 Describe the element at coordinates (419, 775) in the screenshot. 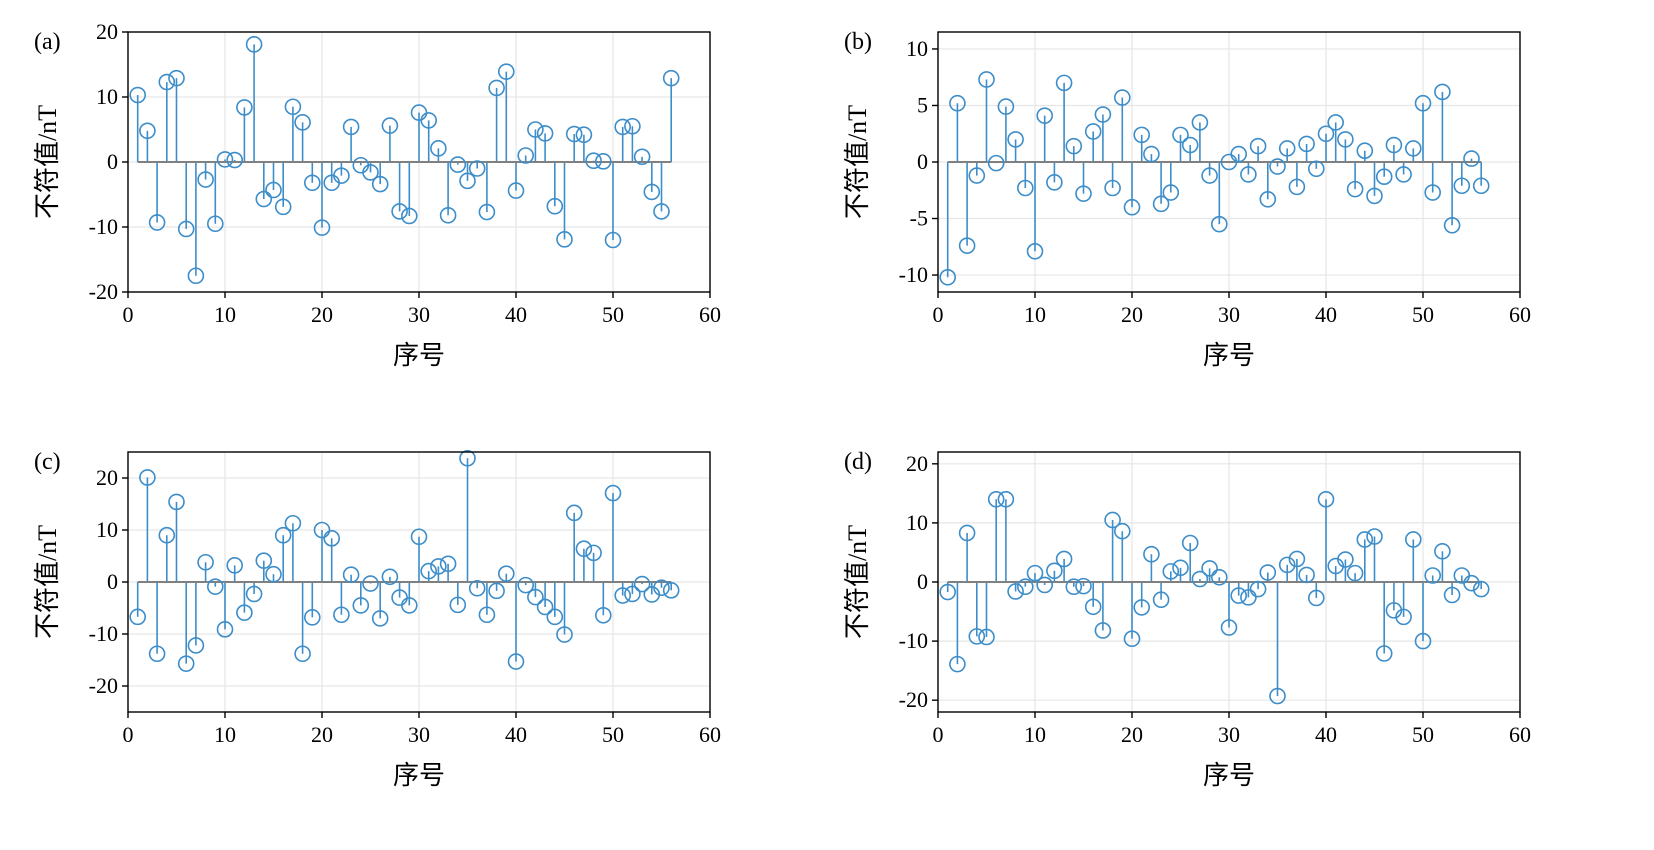

I see `x-axis-label: 序号` at that location.